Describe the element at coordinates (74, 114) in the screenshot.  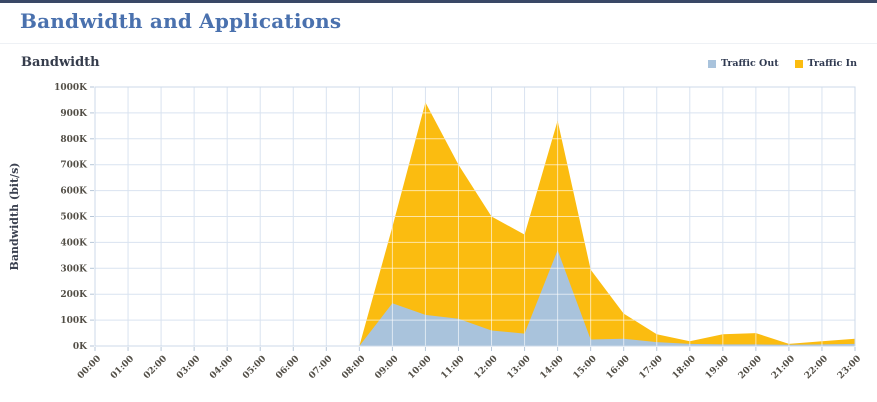
I see `y-tick-label: 900K` at that location.